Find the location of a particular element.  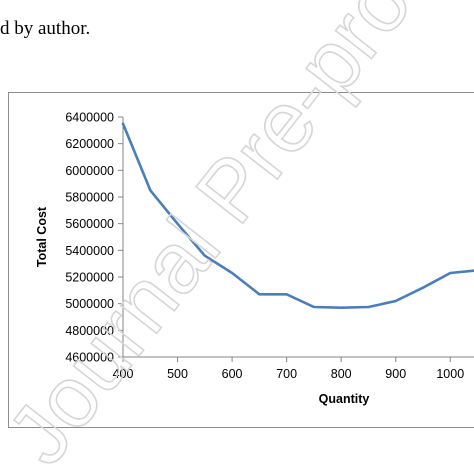

x-tick-label: 700 is located at coordinates (286, 374).